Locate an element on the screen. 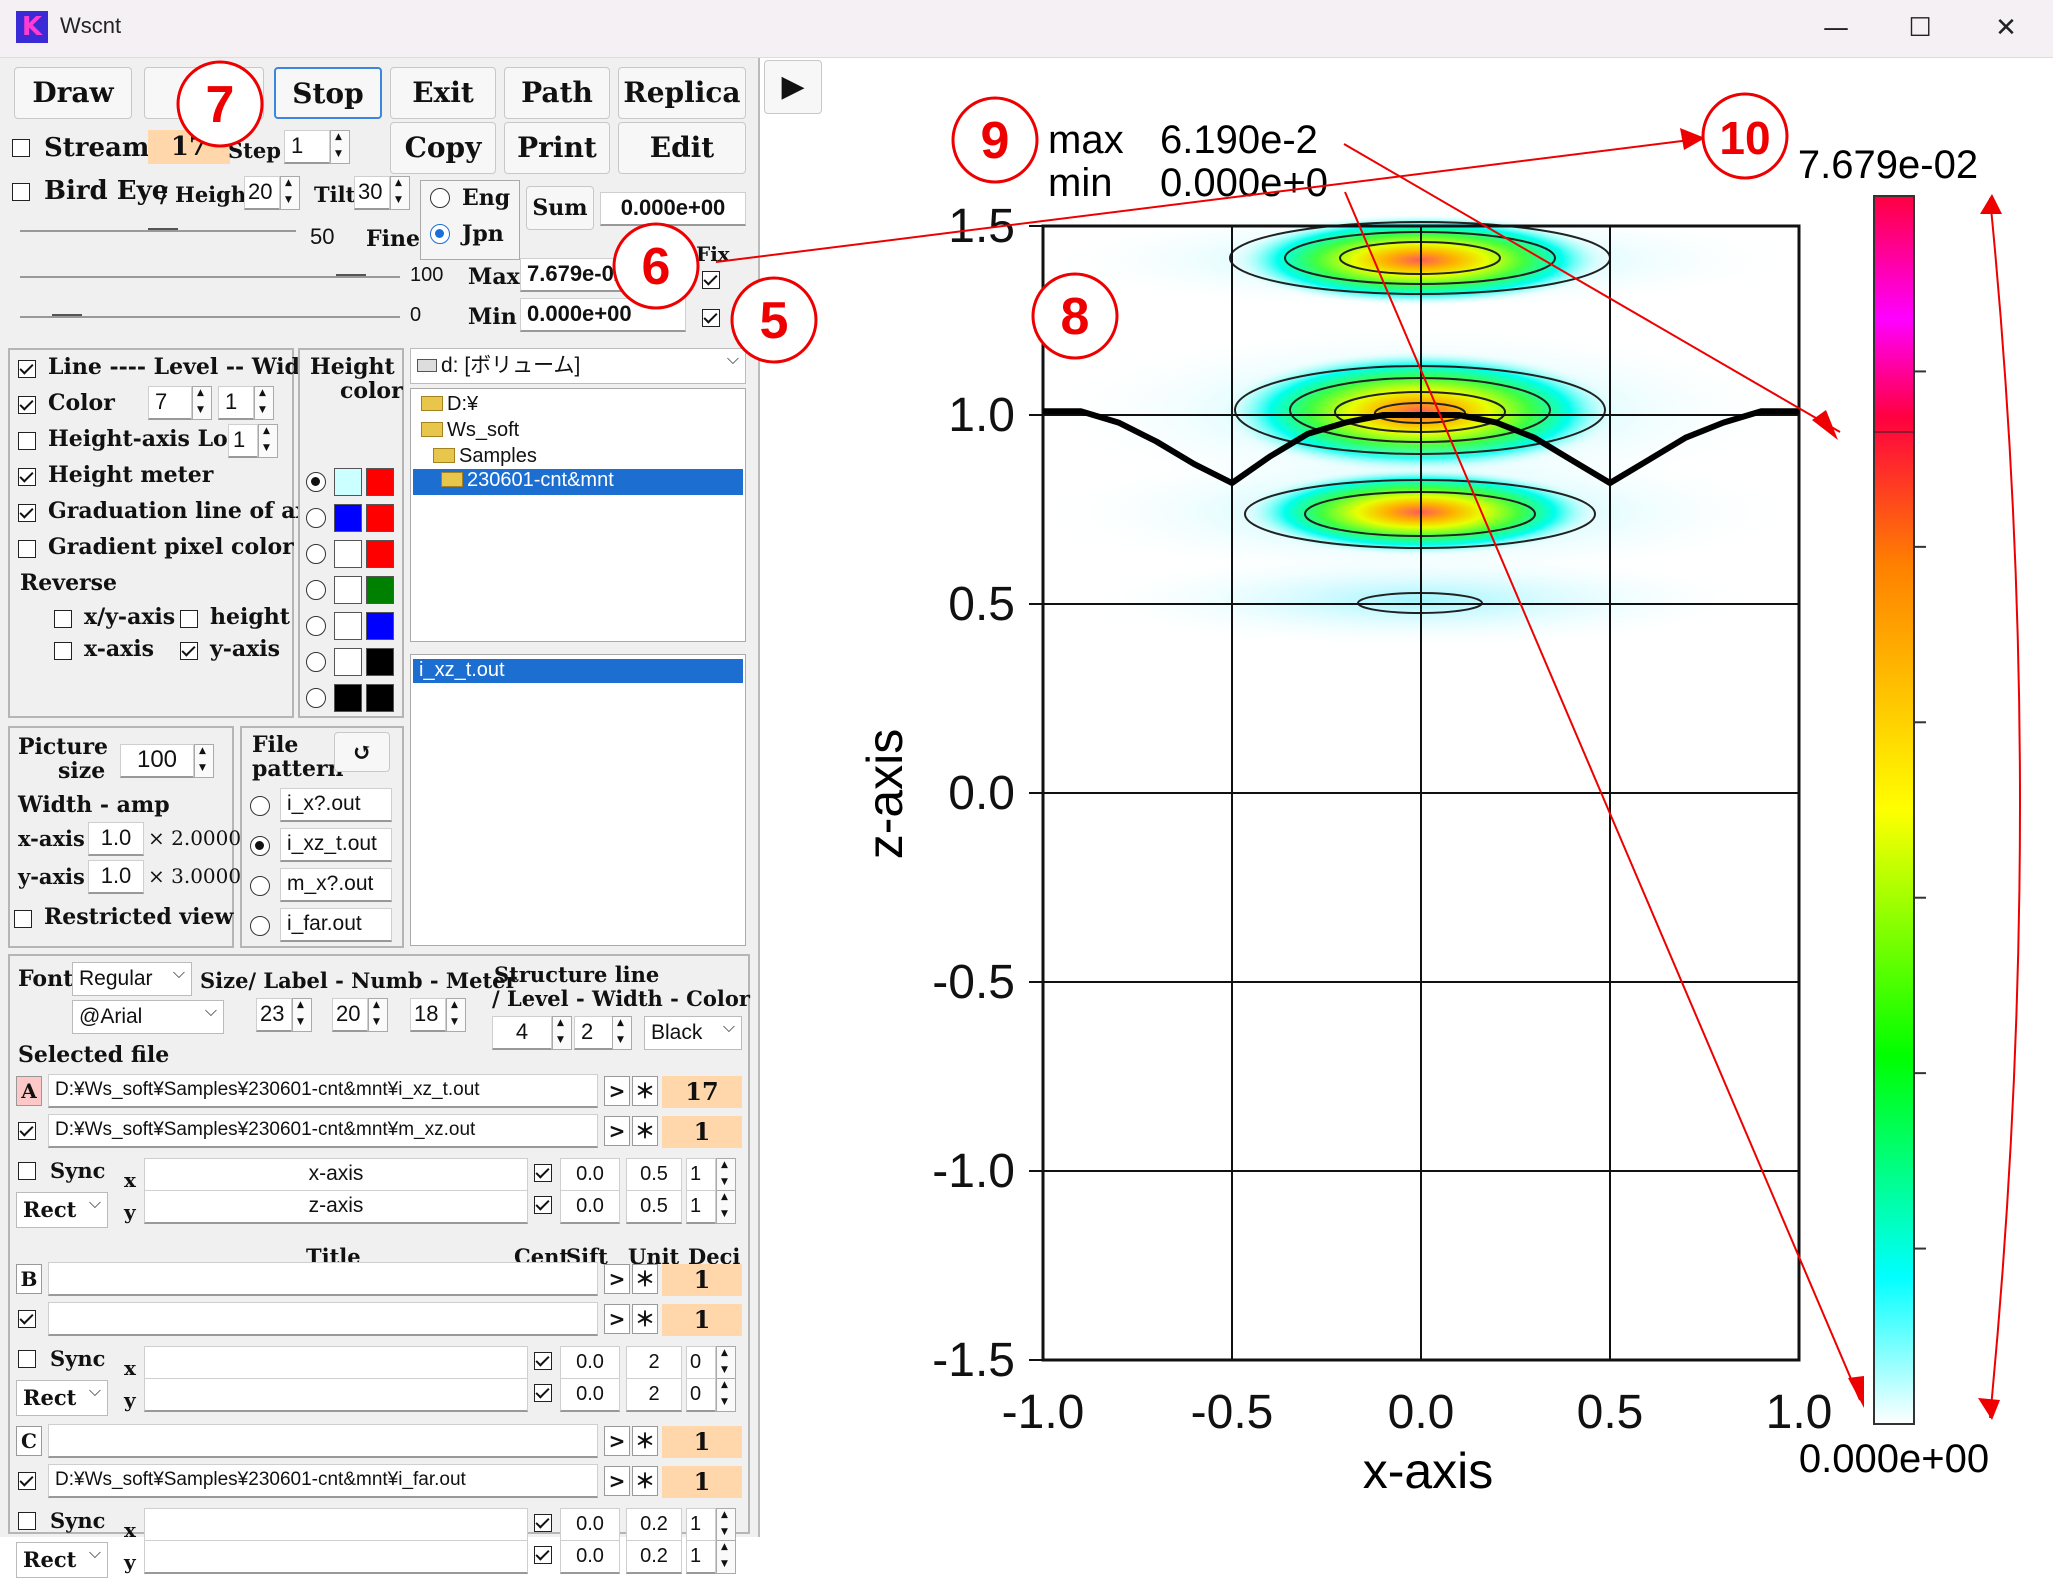 The height and width of the screenshot is (1578, 2053). y-unit-field-C: 1 is located at coordinates (701, 1557).